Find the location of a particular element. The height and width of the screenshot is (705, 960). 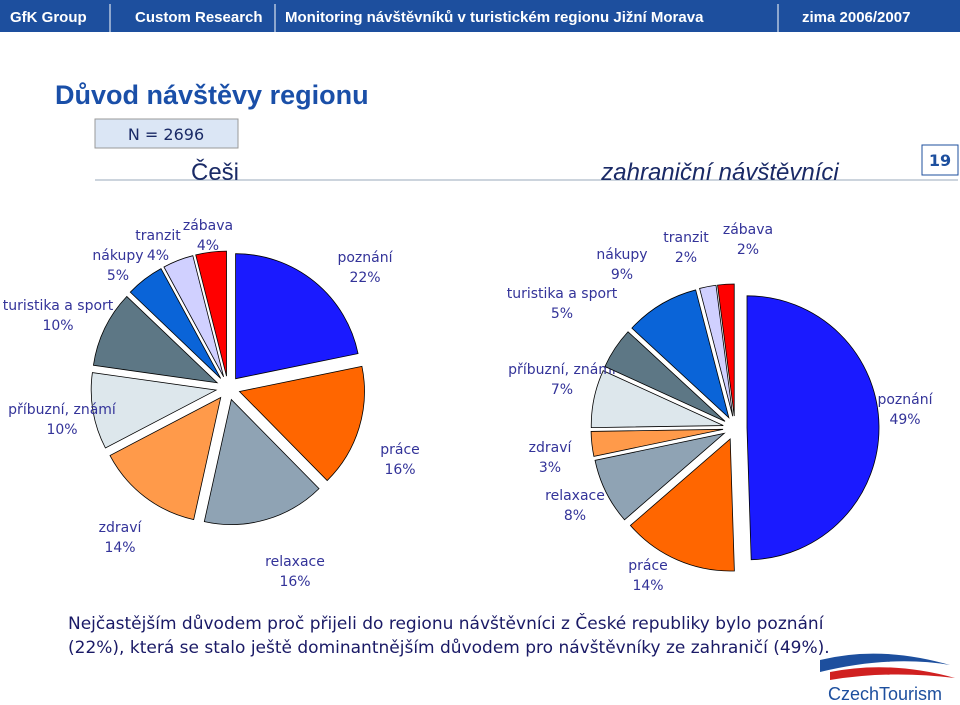

page-number: 19 is located at coordinates (940, 160).